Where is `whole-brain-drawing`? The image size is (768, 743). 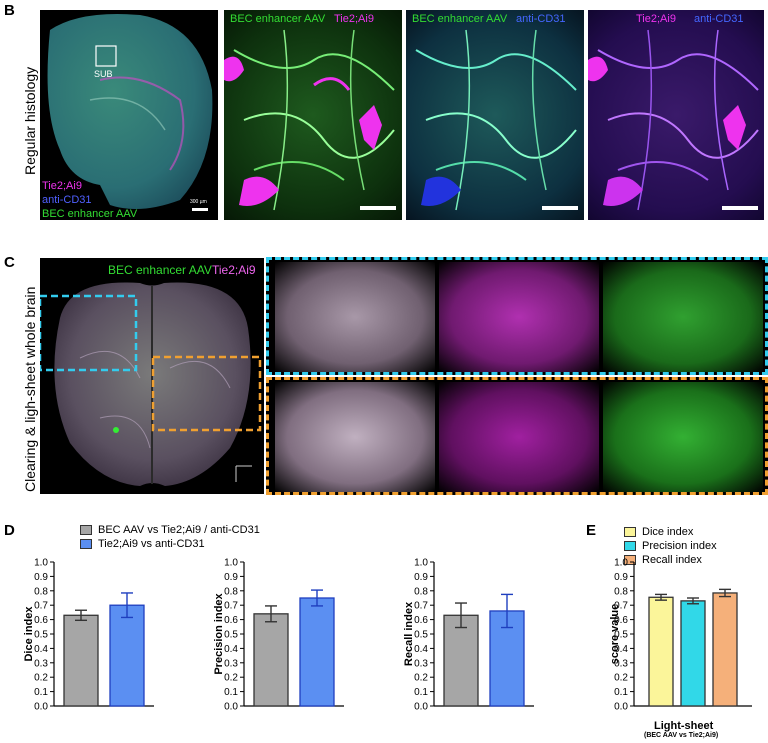 whole-brain-drawing is located at coordinates (151, 384).